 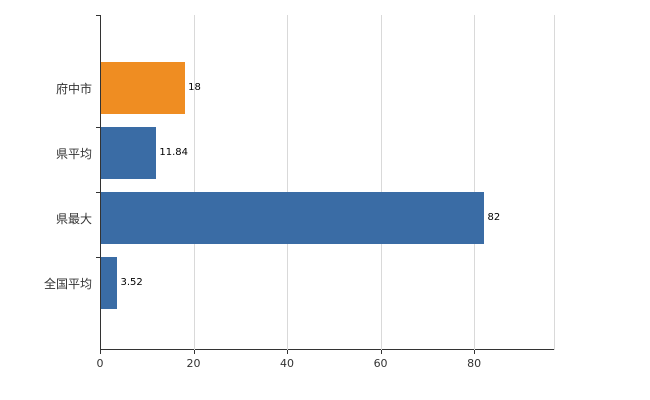 What do you see at coordinates (327, 349) in the screenshot?
I see `x-axis-line` at bounding box center [327, 349].